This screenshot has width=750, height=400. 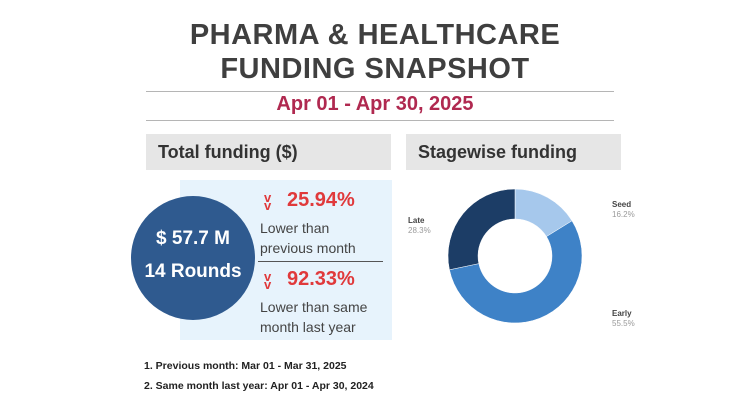 I want to click on total-amount: $ 57.7 M, so click(x=193, y=238).